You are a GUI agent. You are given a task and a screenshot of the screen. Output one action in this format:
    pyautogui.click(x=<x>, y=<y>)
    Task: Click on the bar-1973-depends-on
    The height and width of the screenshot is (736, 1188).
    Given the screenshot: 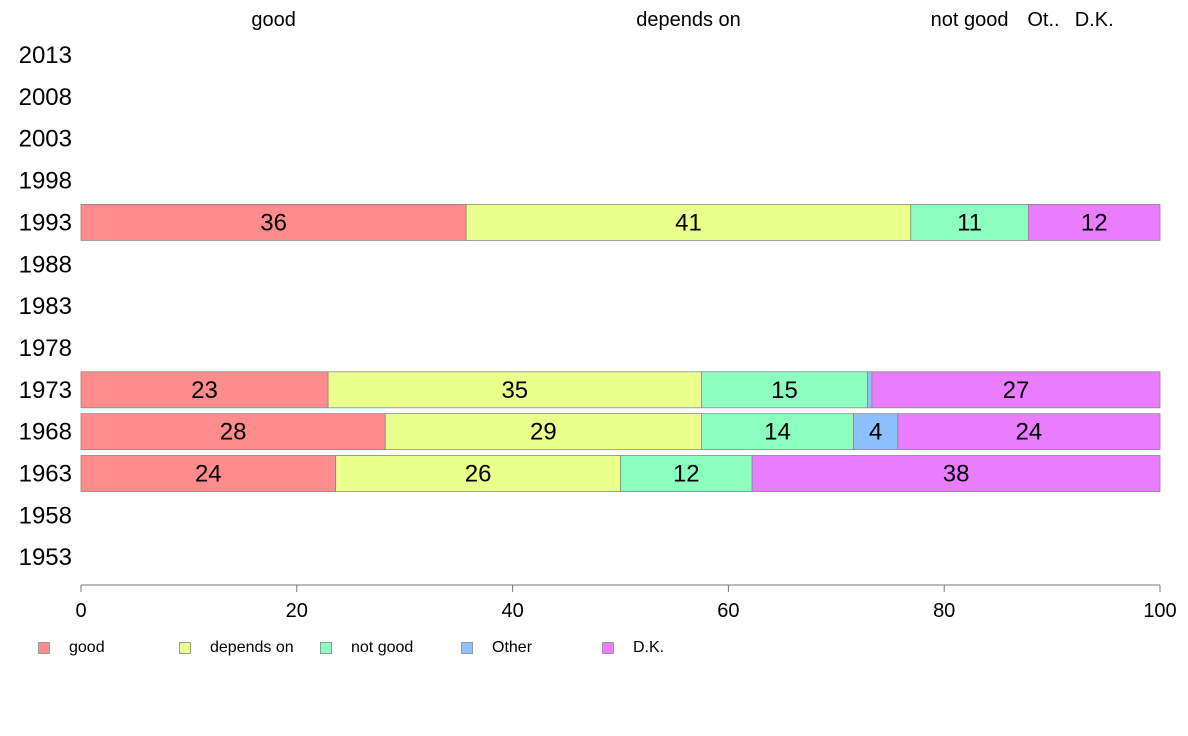 What is the action you would take?
    pyautogui.click(x=514, y=390)
    